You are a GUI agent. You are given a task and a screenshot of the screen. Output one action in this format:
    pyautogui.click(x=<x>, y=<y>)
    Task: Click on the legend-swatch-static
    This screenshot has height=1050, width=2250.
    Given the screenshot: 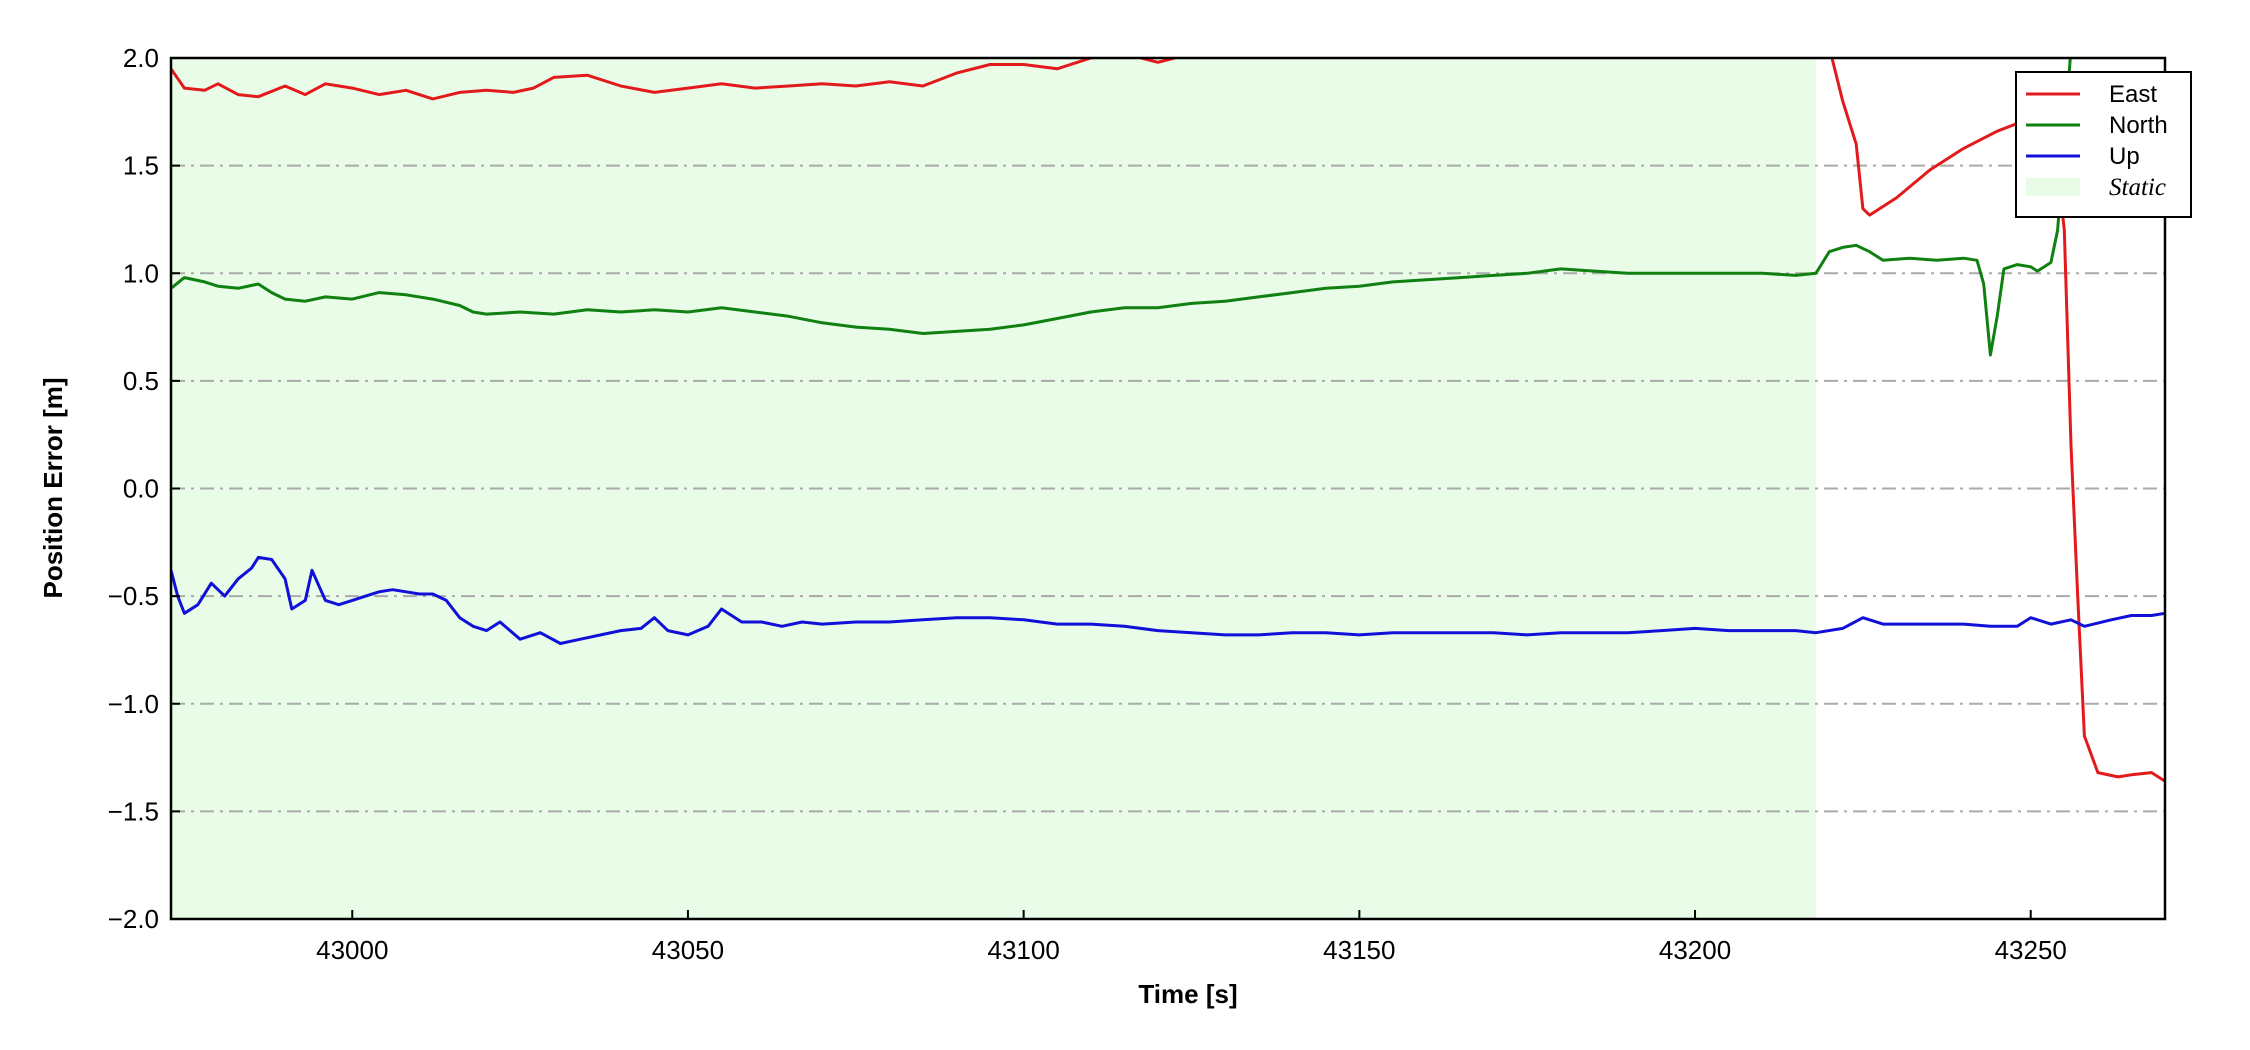 What is the action you would take?
    pyautogui.click(x=2053, y=187)
    